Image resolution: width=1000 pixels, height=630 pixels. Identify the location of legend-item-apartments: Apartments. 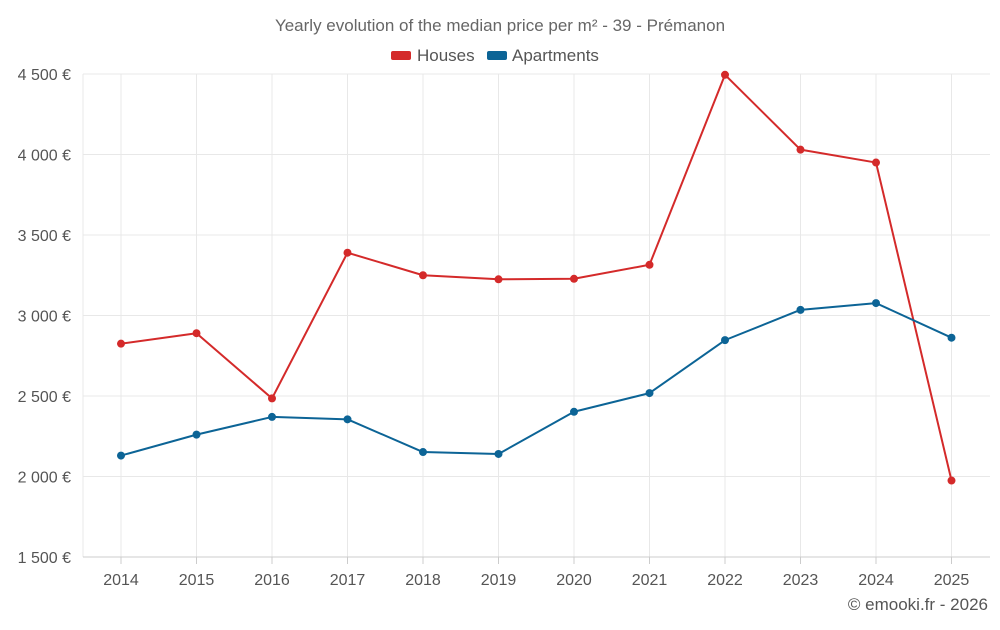
(543, 55).